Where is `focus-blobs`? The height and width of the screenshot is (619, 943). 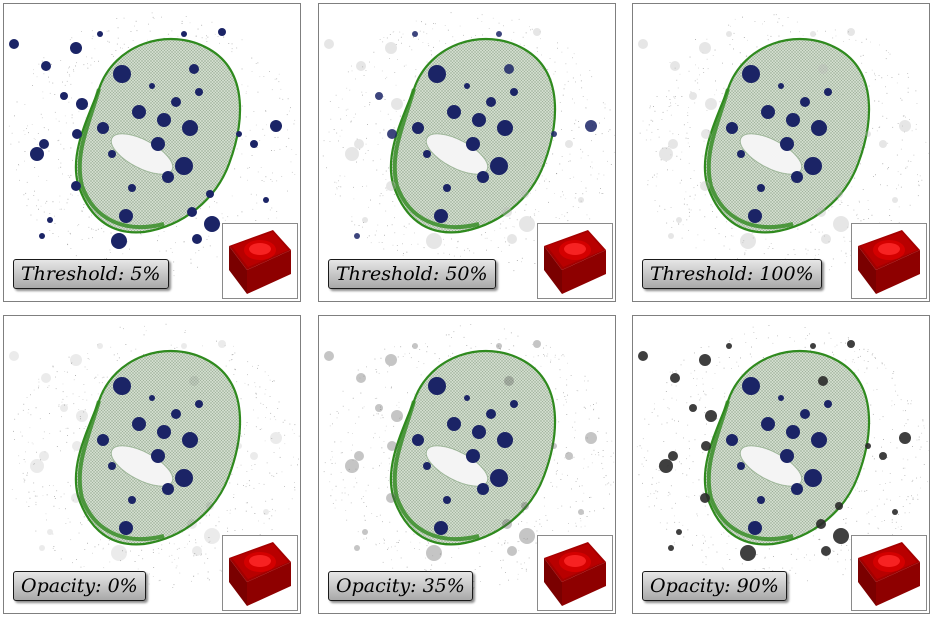 focus-blobs is located at coordinates (465, 456).